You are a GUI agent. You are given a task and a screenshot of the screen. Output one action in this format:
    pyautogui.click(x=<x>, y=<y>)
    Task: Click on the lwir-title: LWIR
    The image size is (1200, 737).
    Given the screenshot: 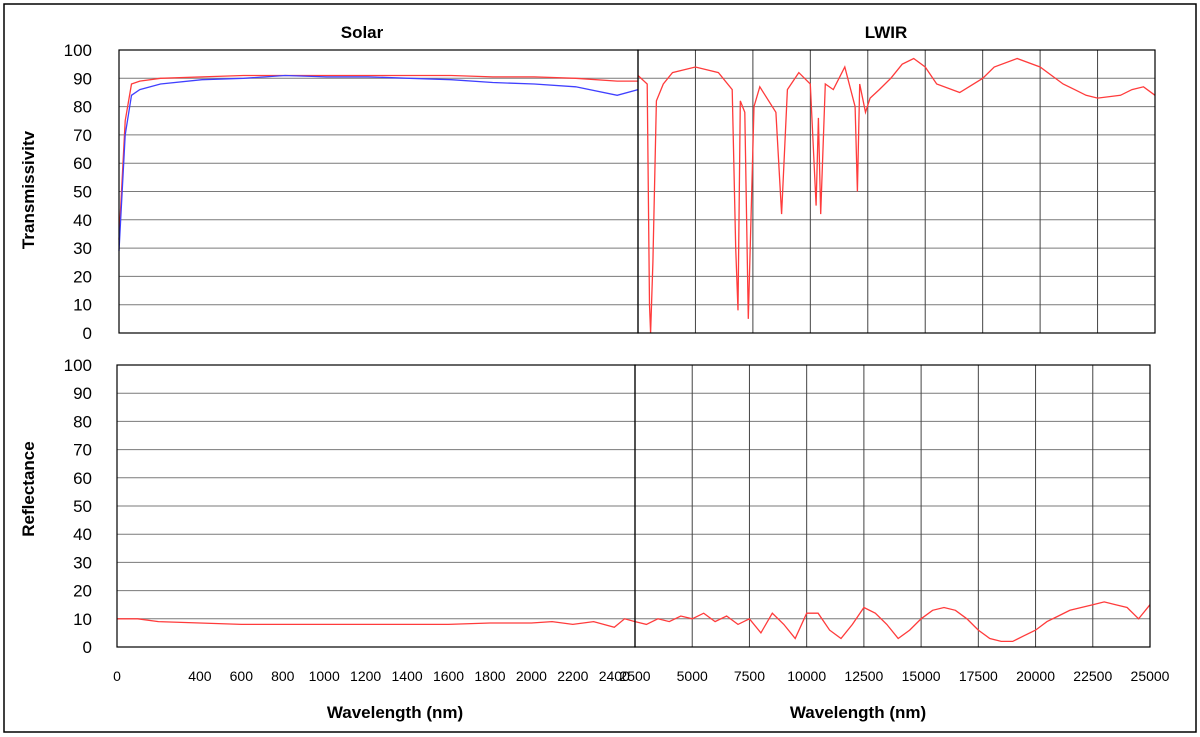 What is the action you would take?
    pyautogui.click(x=886, y=32)
    